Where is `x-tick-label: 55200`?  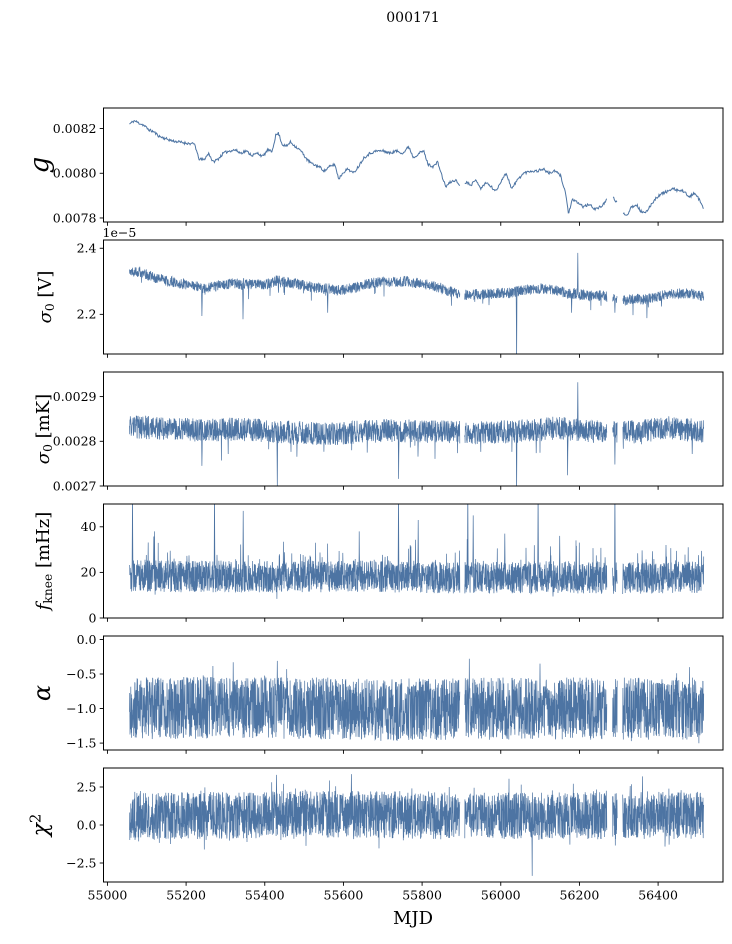 x-tick-label: 55200 is located at coordinates (186, 895).